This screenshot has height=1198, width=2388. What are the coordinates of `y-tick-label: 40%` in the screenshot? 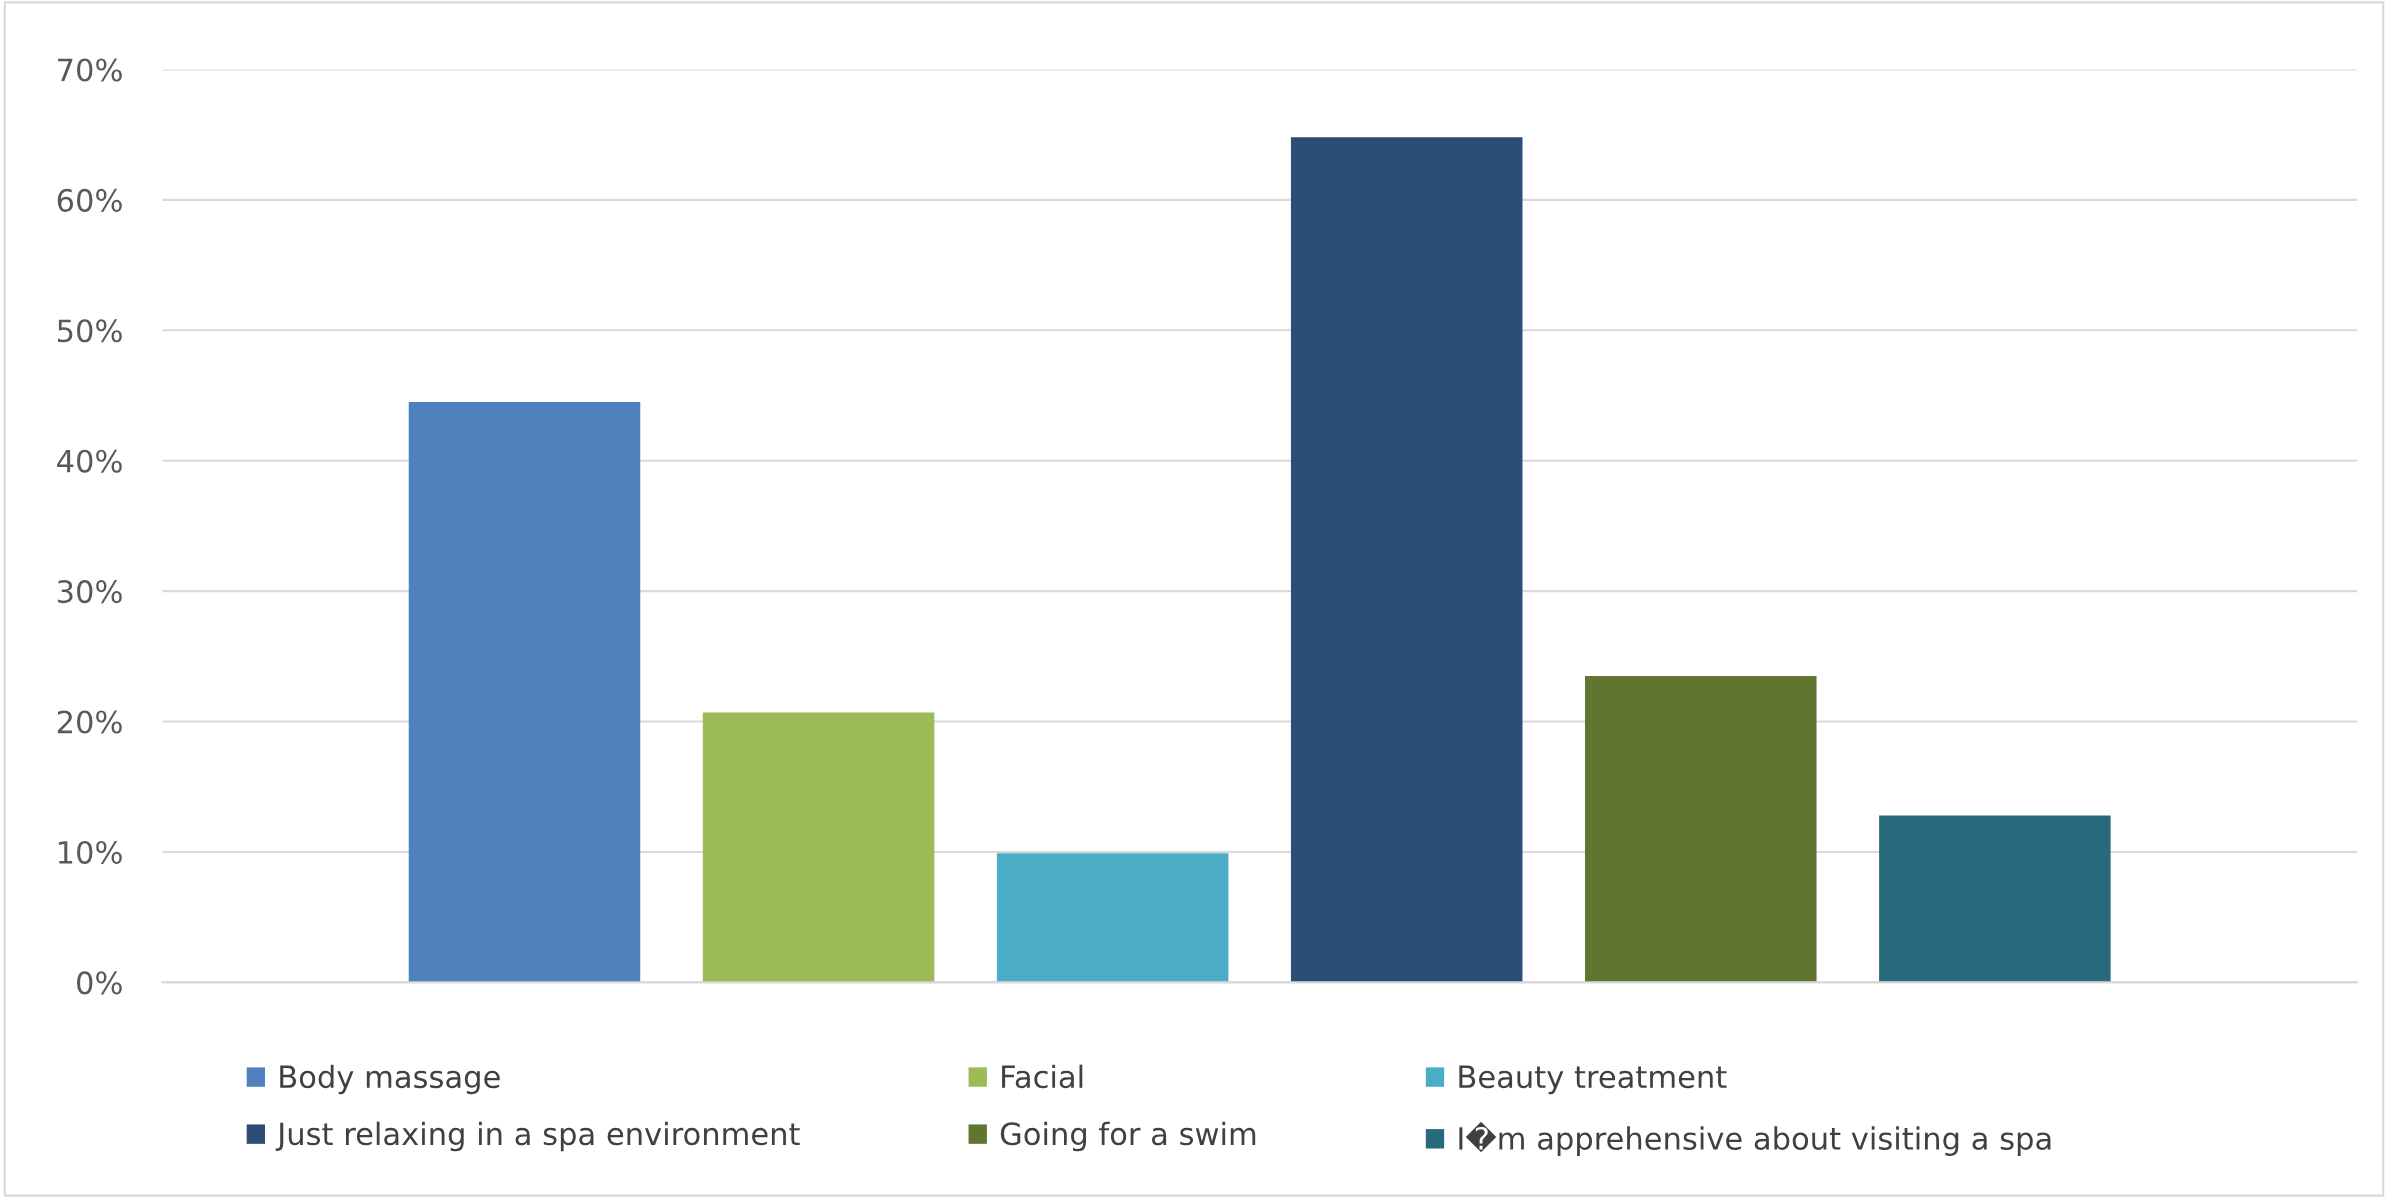 It's located at (89, 461).